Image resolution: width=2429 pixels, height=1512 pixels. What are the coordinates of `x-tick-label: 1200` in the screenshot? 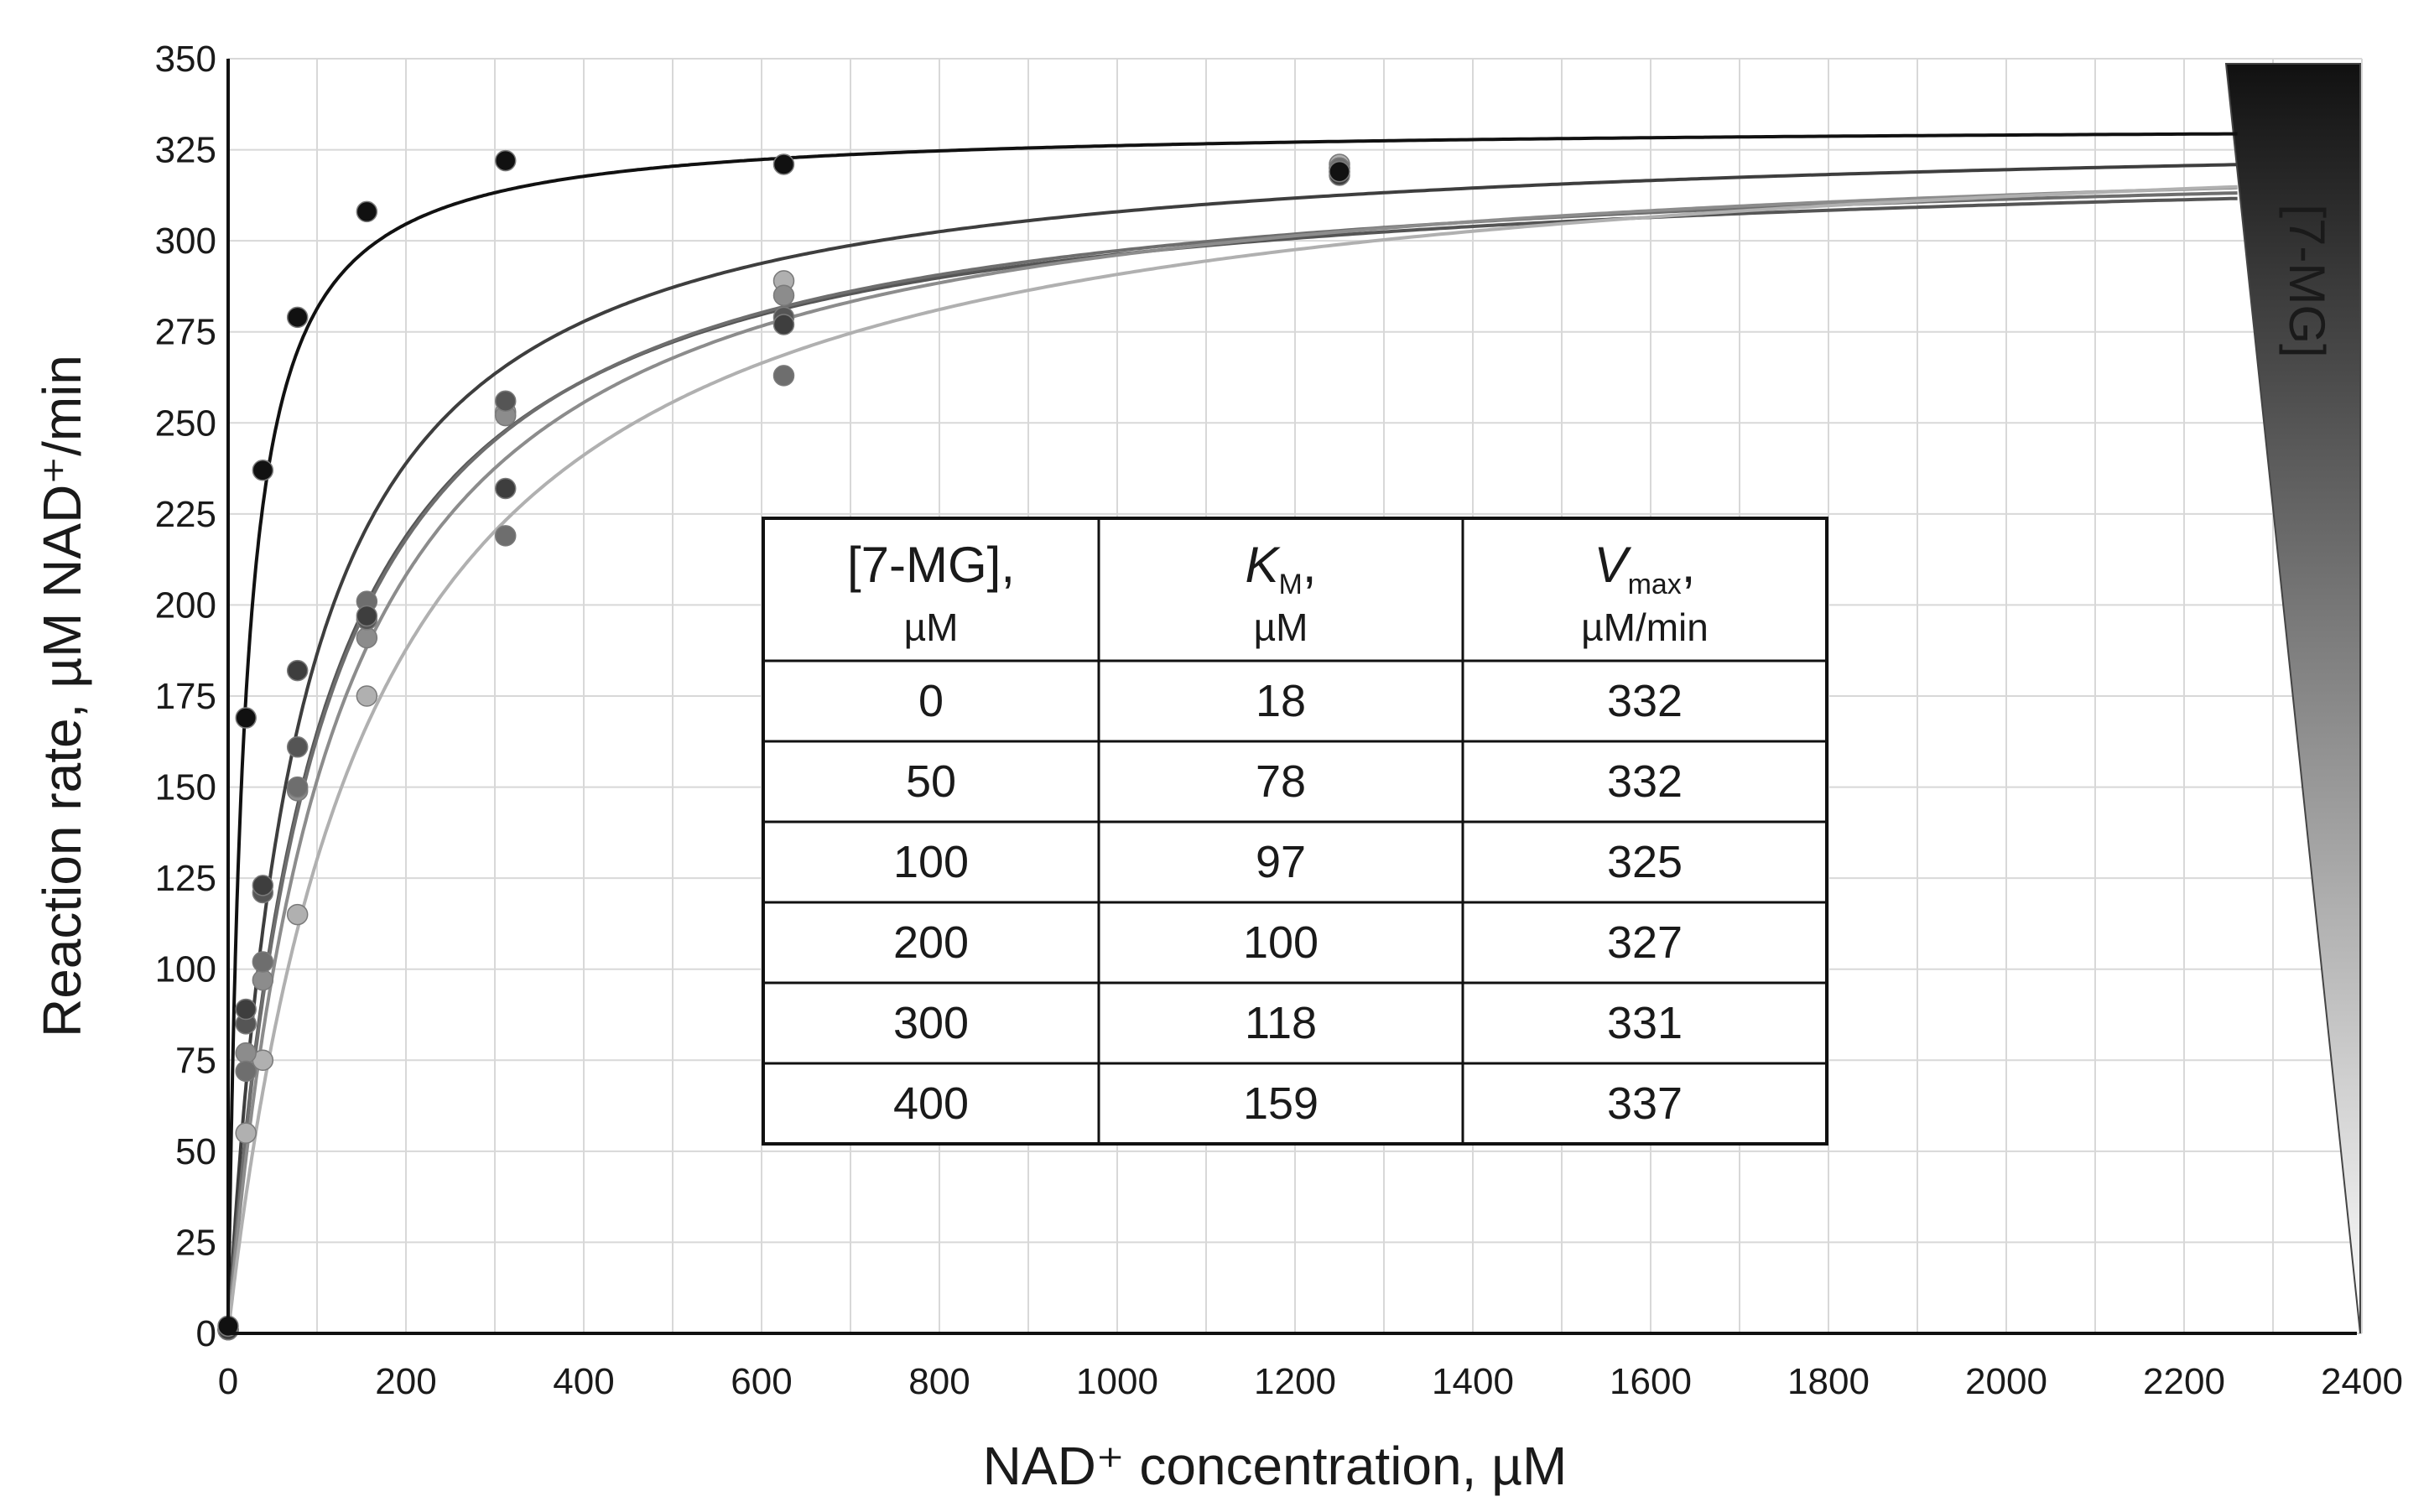 It's located at (1295, 1381).